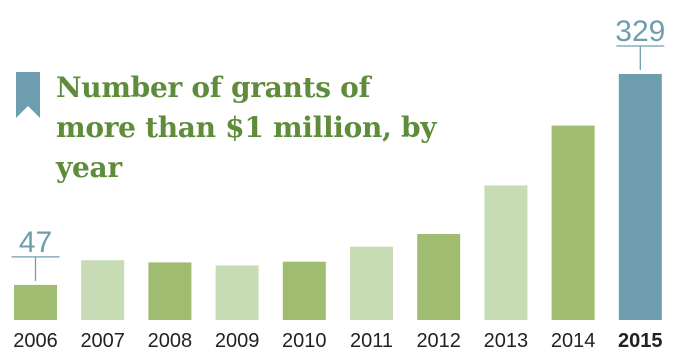 The width and height of the screenshot is (683, 352). What do you see at coordinates (170, 291) in the screenshot?
I see `bar-2008` at bounding box center [170, 291].